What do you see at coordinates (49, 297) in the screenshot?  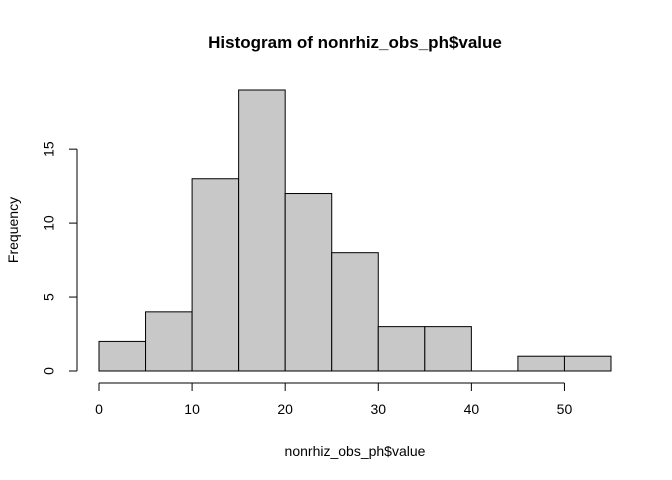 I see `y-tick-label: 5` at bounding box center [49, 297].